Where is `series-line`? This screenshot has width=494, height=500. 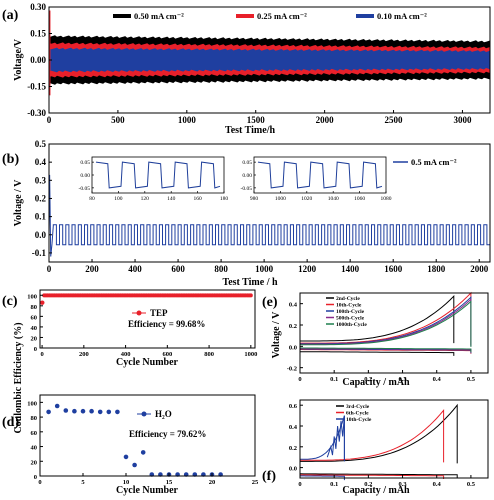 series-line is located at coordinates (269, 215).